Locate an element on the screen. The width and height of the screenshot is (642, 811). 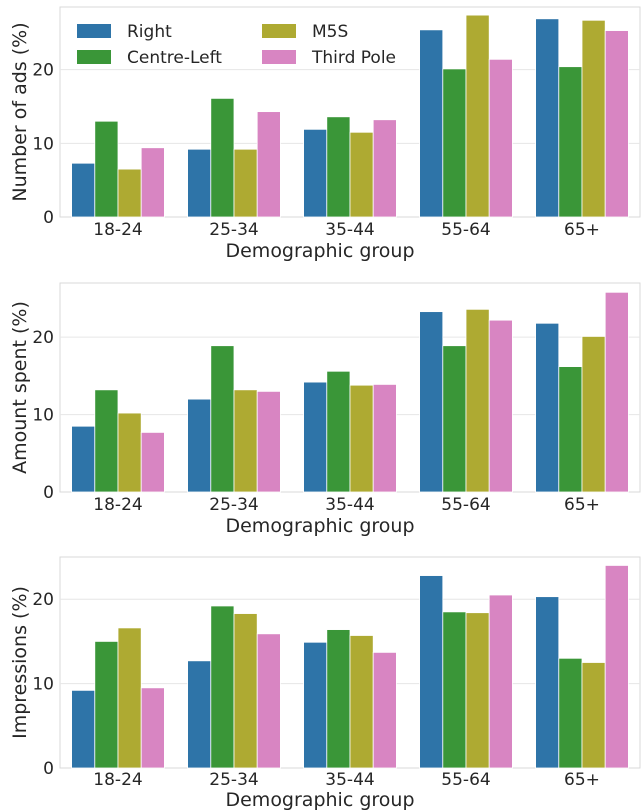
legend-label: M5S is located at coordinates (330, 32).